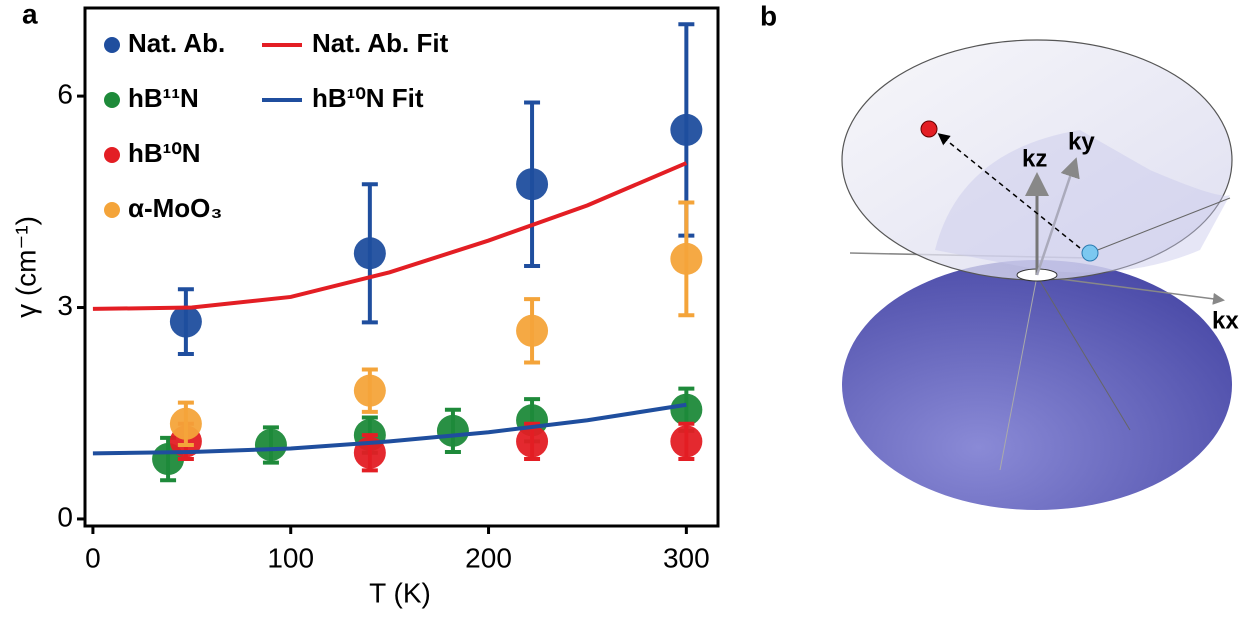  I want to click on initial-state, so click(1090, 253).